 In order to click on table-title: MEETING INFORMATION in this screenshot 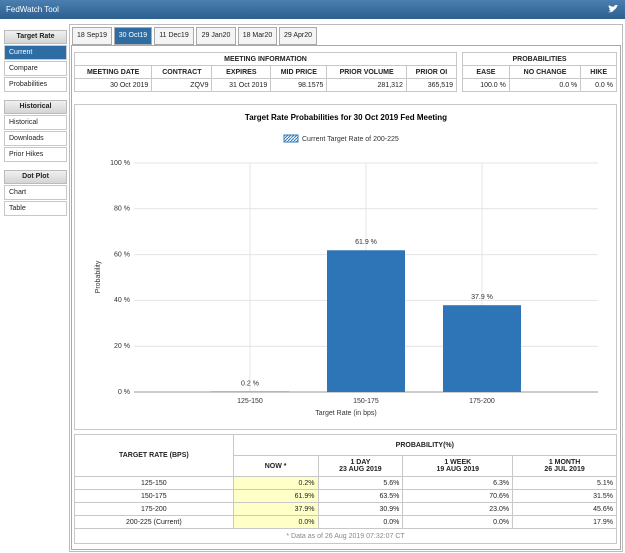, I will do `click(265, 59)`.